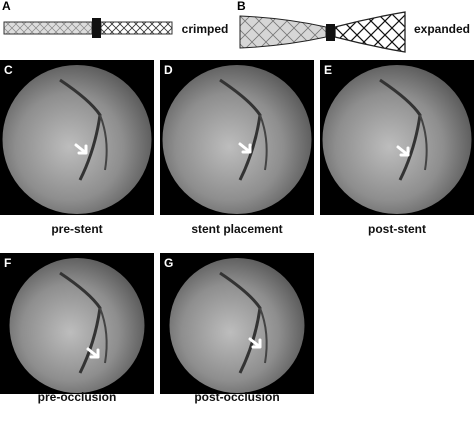  Describe the element at coordinates (8, 70) in the screenshot. I see `panel-label: C` at that location.